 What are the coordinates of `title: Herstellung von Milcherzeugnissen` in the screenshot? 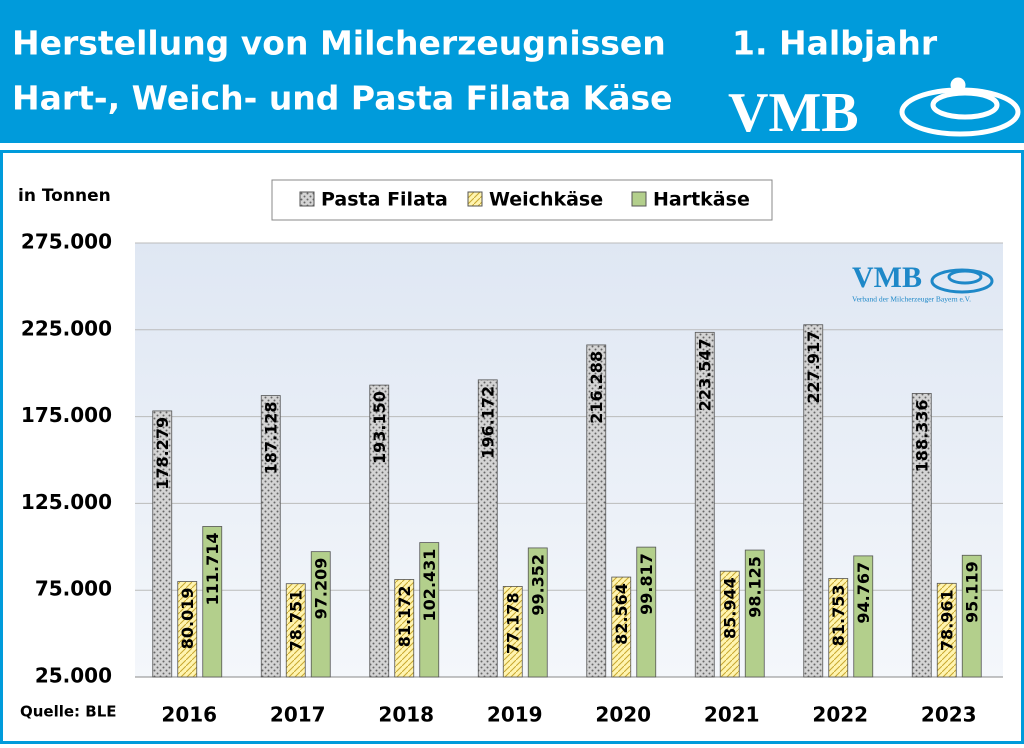 It's located at (339, 43).